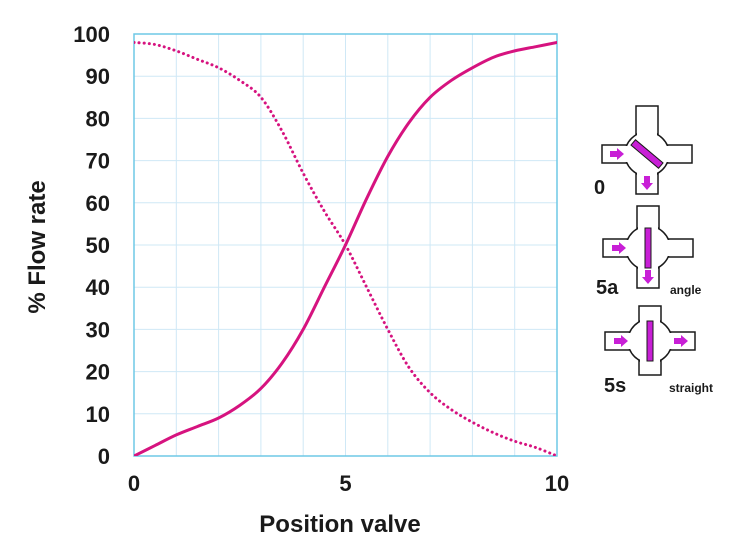  What do you see at coordinates (647, 150) in the screenshot?
I see `valve-position-0-icon` at bounding box center [647, 150].